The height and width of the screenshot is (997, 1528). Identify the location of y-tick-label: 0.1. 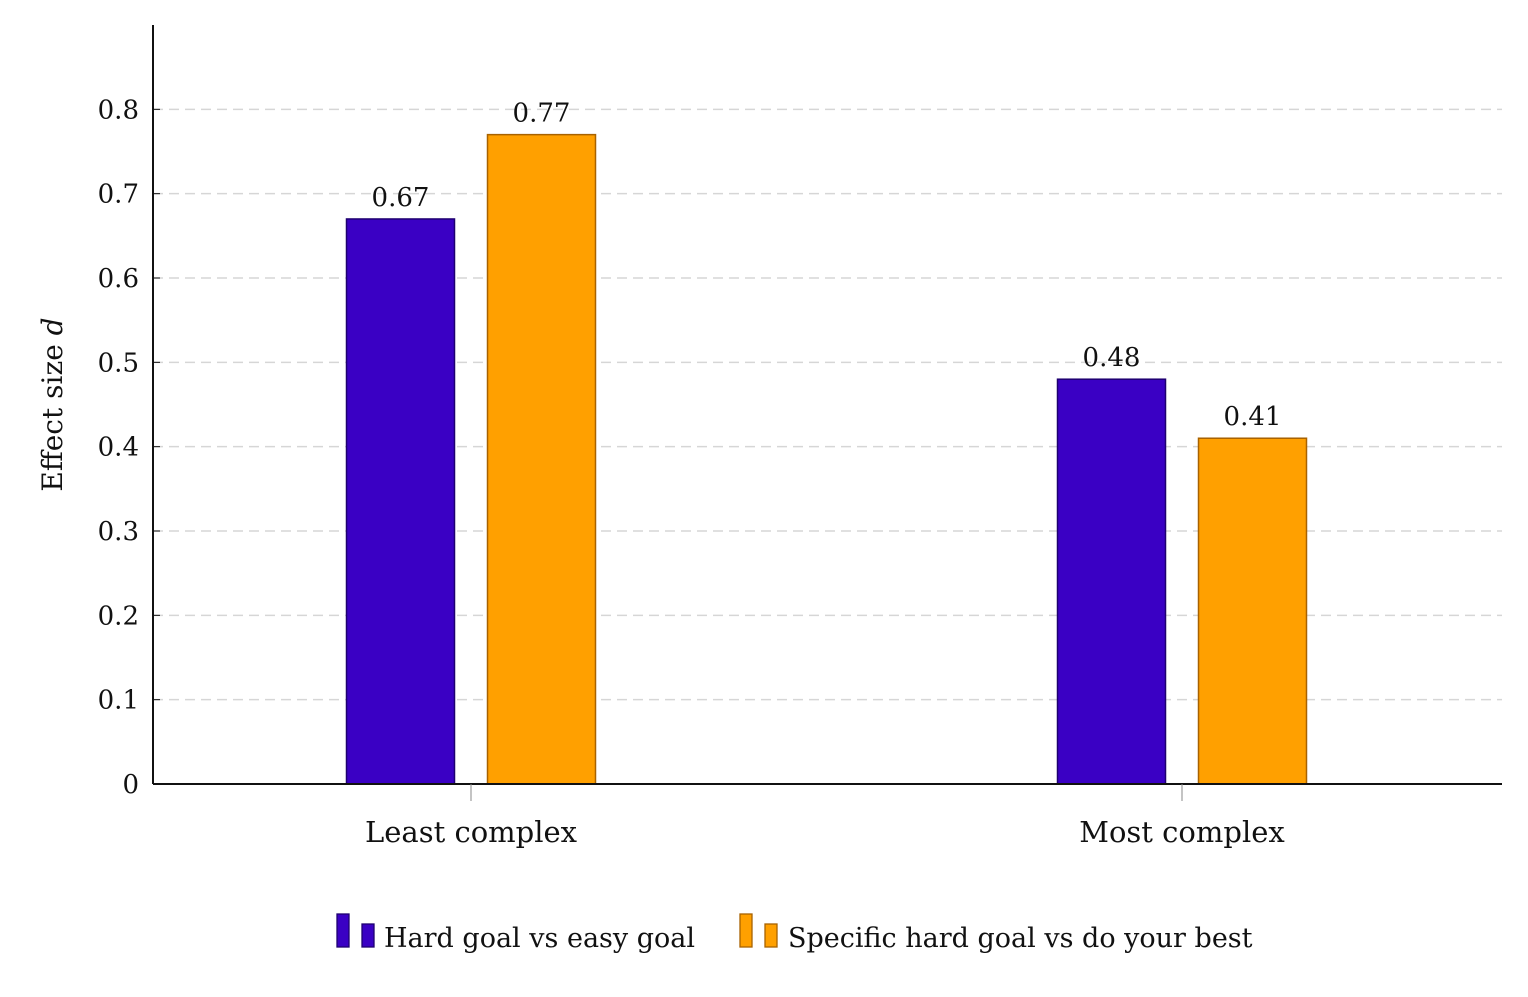
(118, 701).